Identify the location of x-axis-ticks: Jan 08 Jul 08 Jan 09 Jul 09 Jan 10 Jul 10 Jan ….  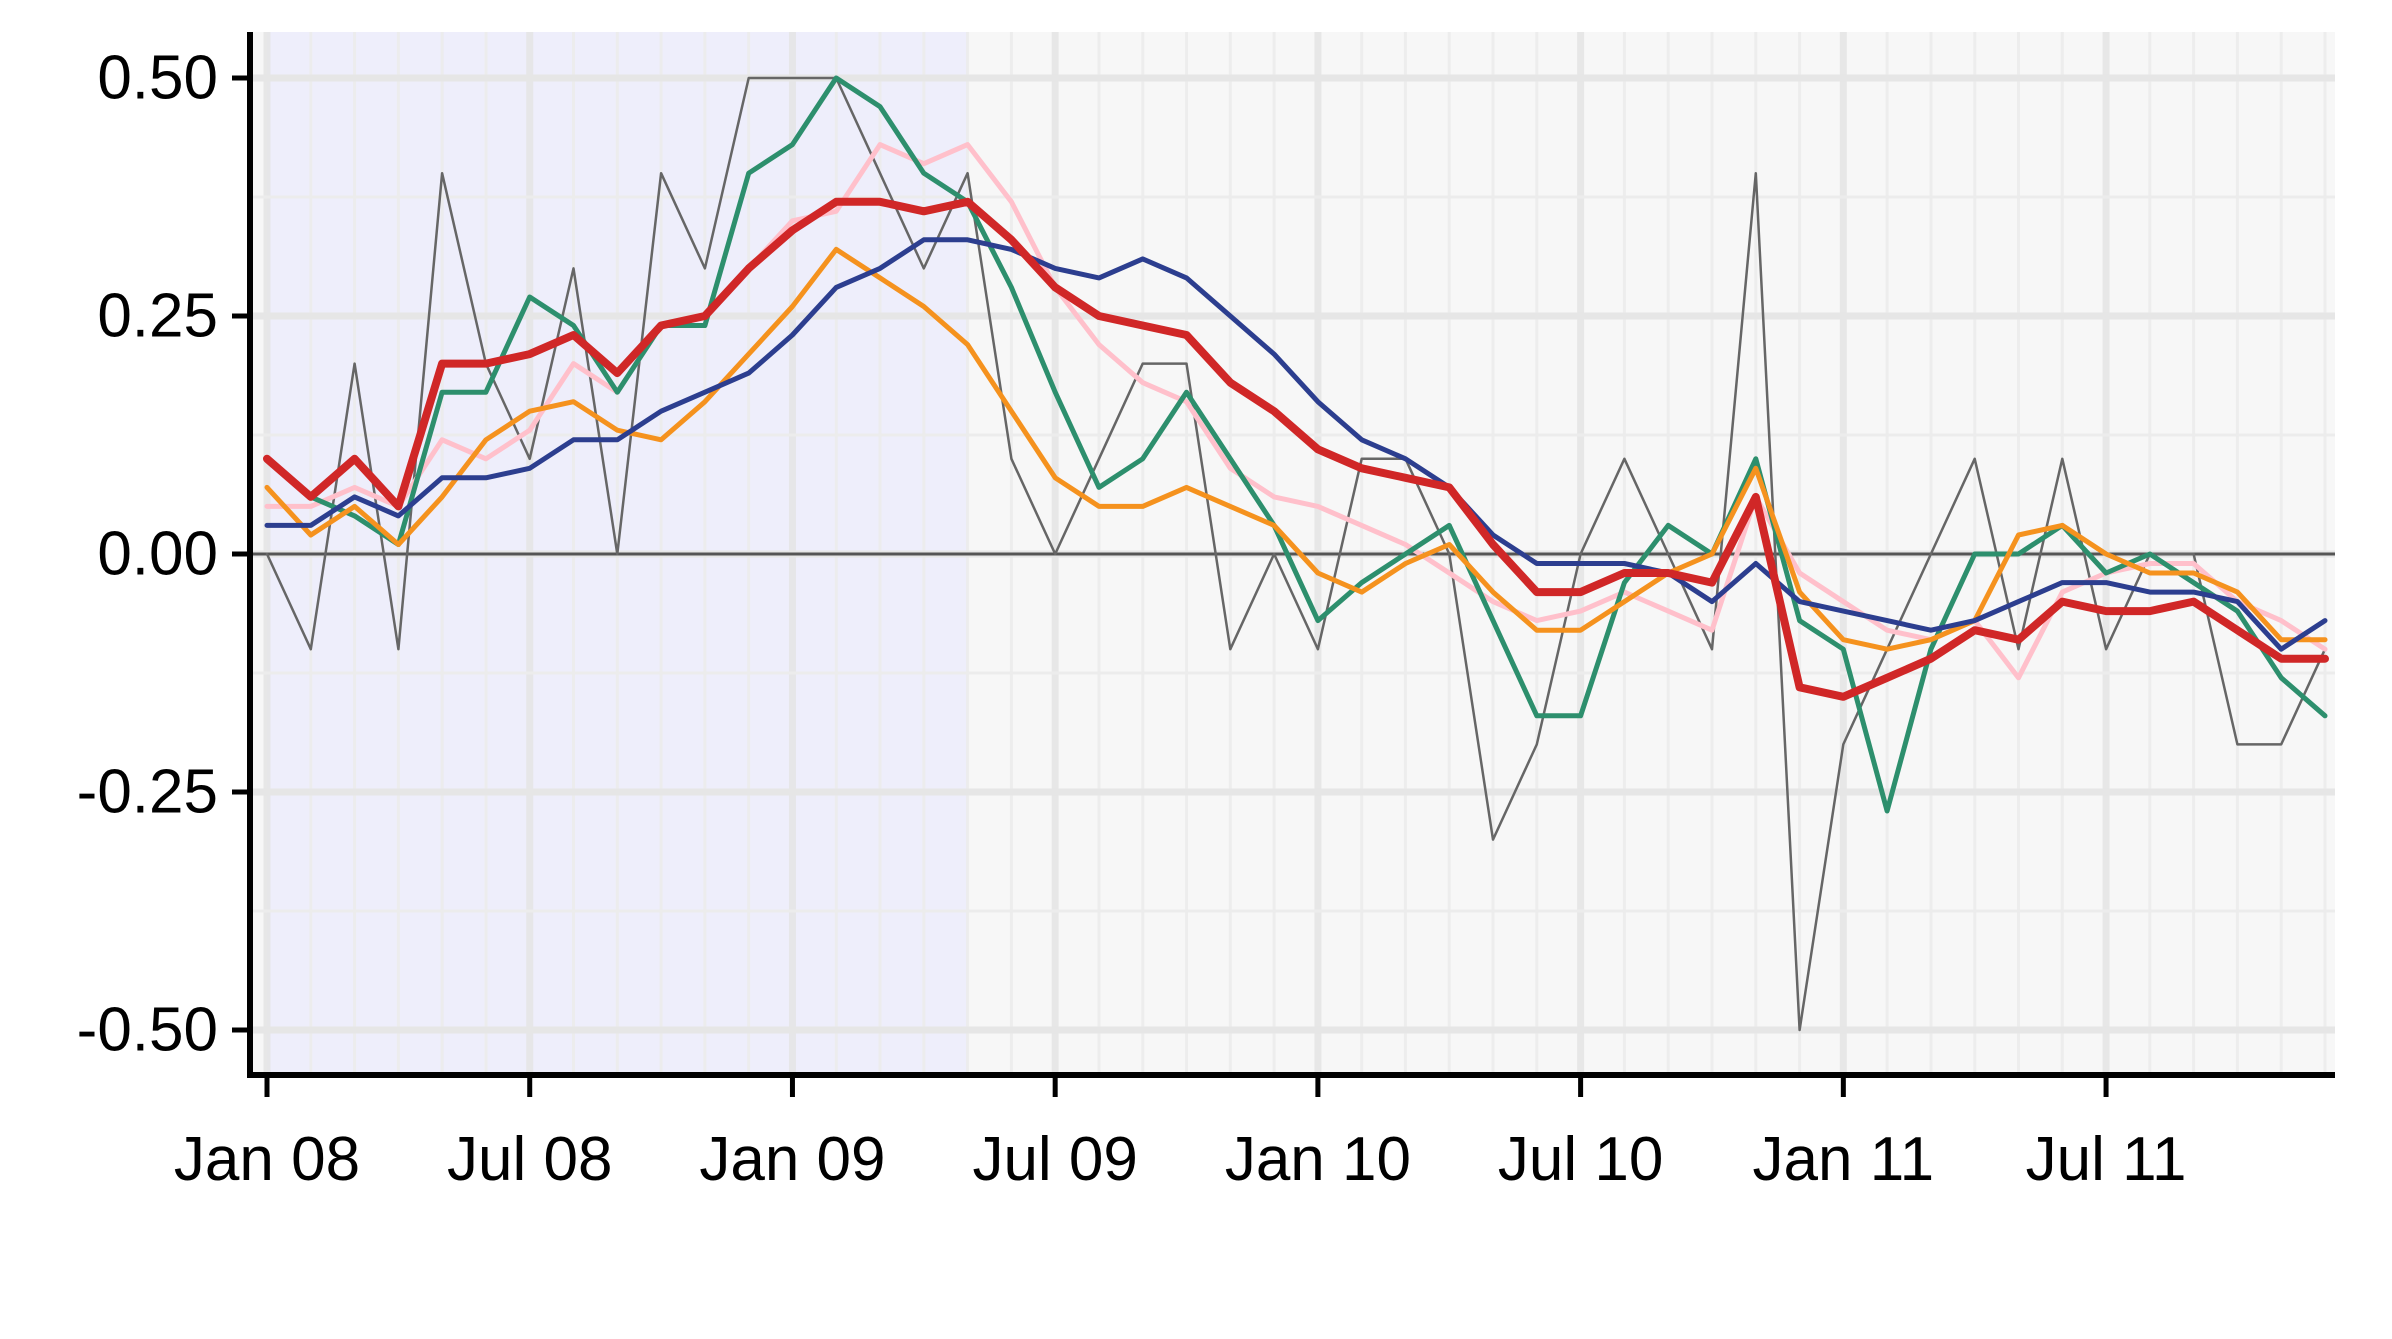
(1180, 1134).